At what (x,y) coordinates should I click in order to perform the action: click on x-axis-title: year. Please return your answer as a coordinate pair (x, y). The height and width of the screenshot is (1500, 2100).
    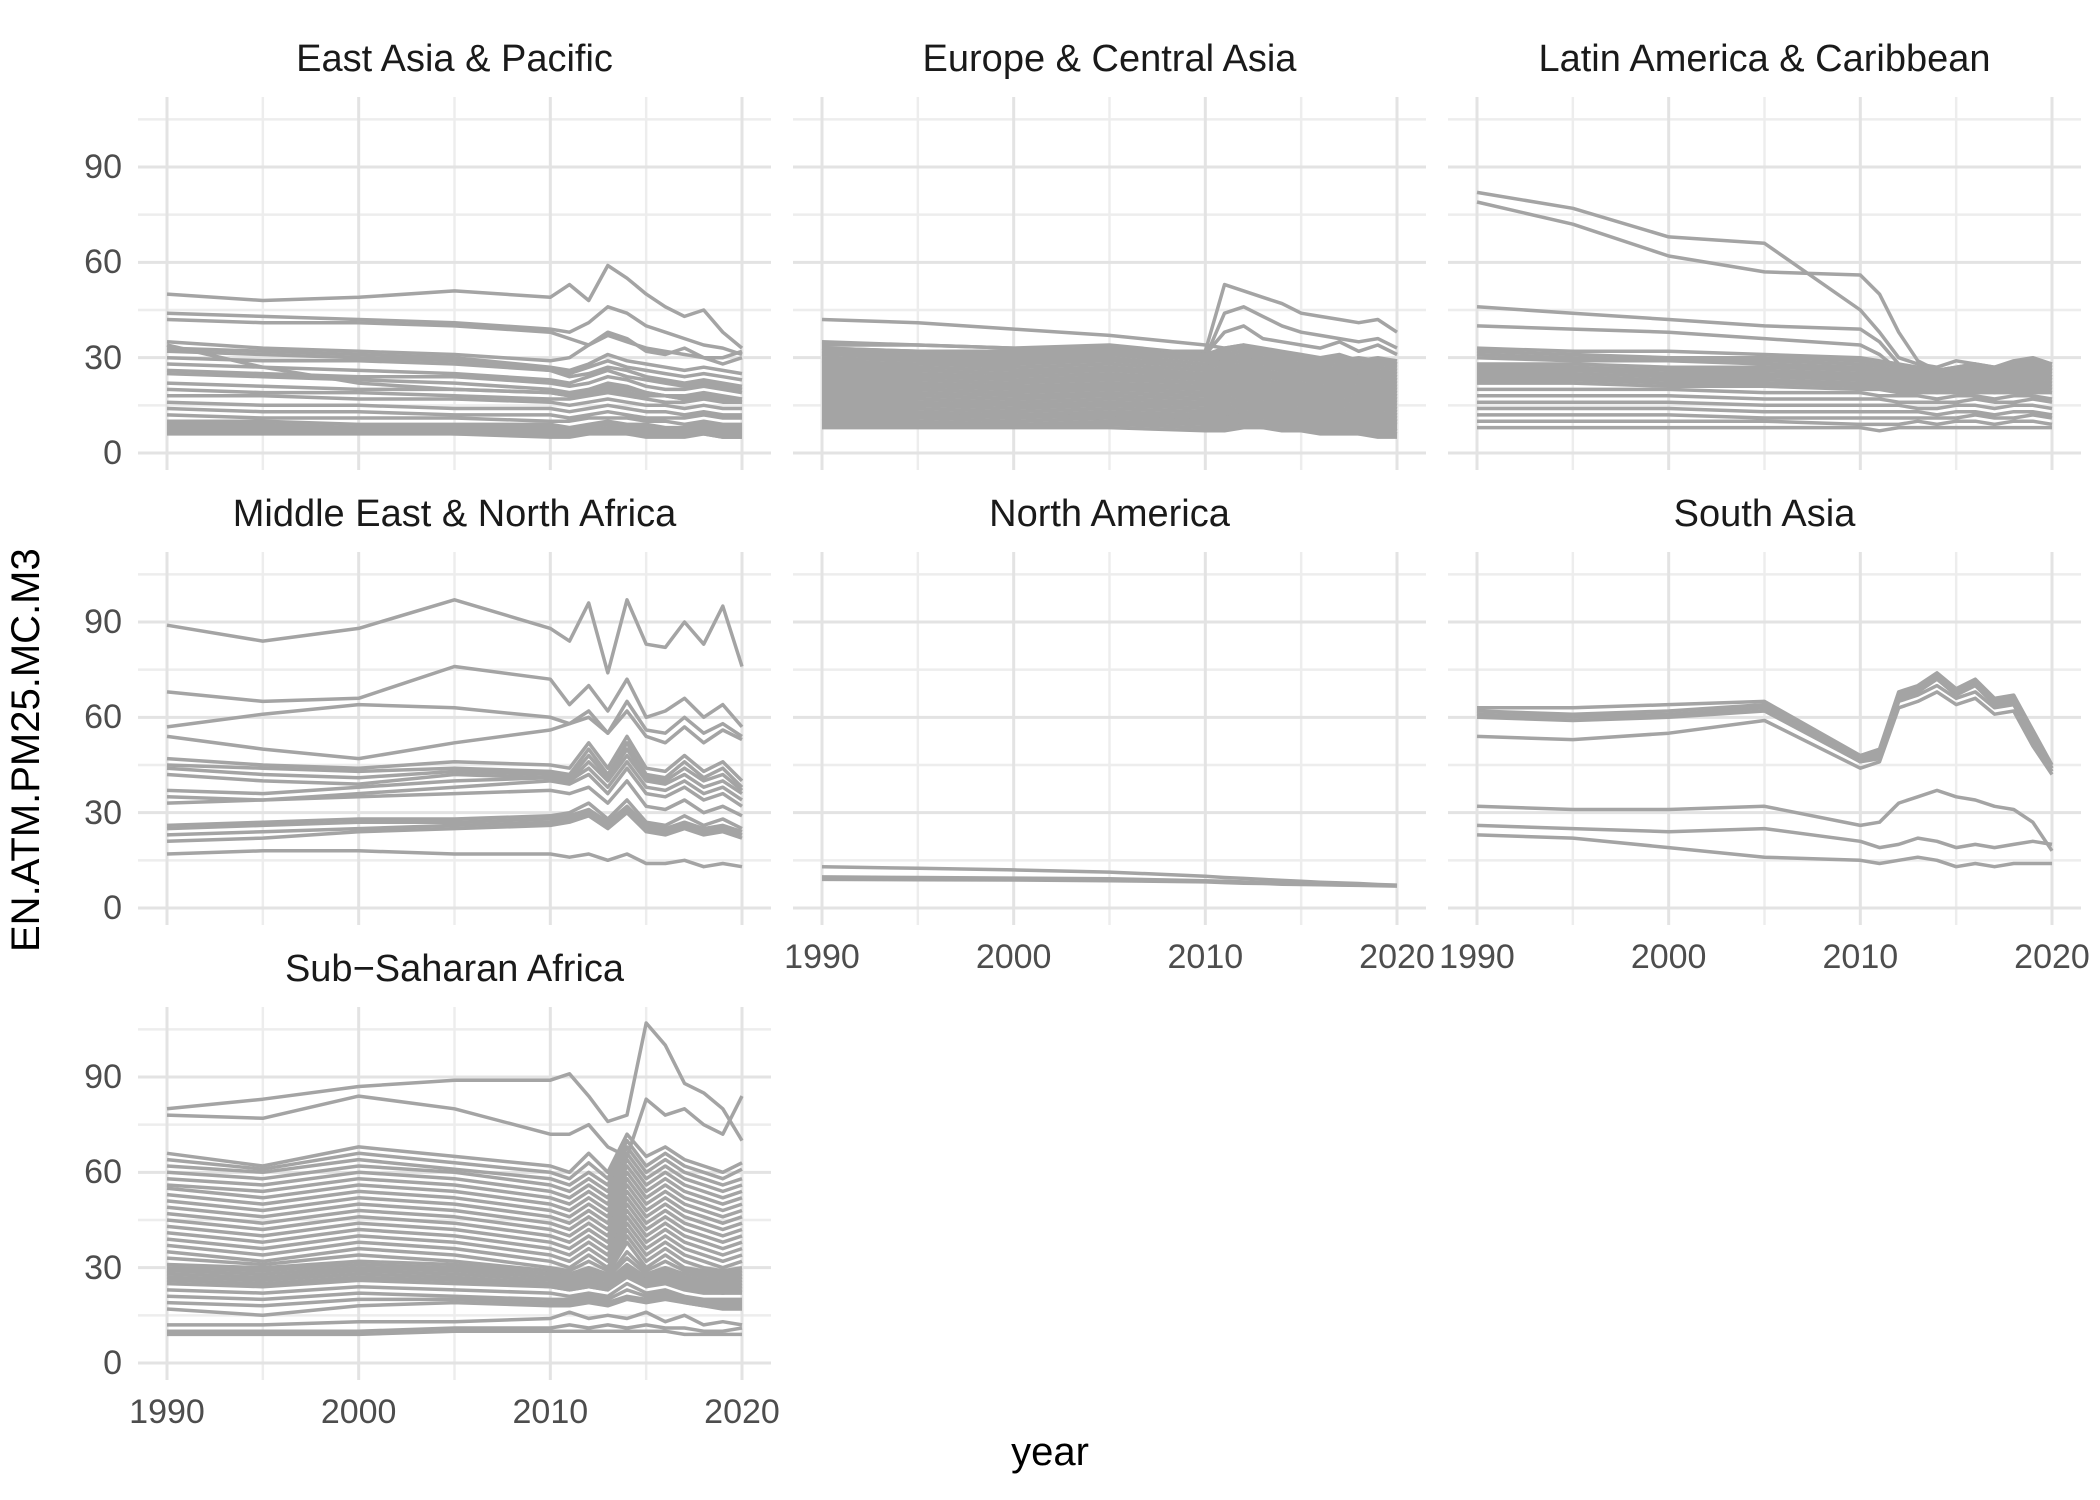
    Looking at the image, I should click on (1050, 1452).